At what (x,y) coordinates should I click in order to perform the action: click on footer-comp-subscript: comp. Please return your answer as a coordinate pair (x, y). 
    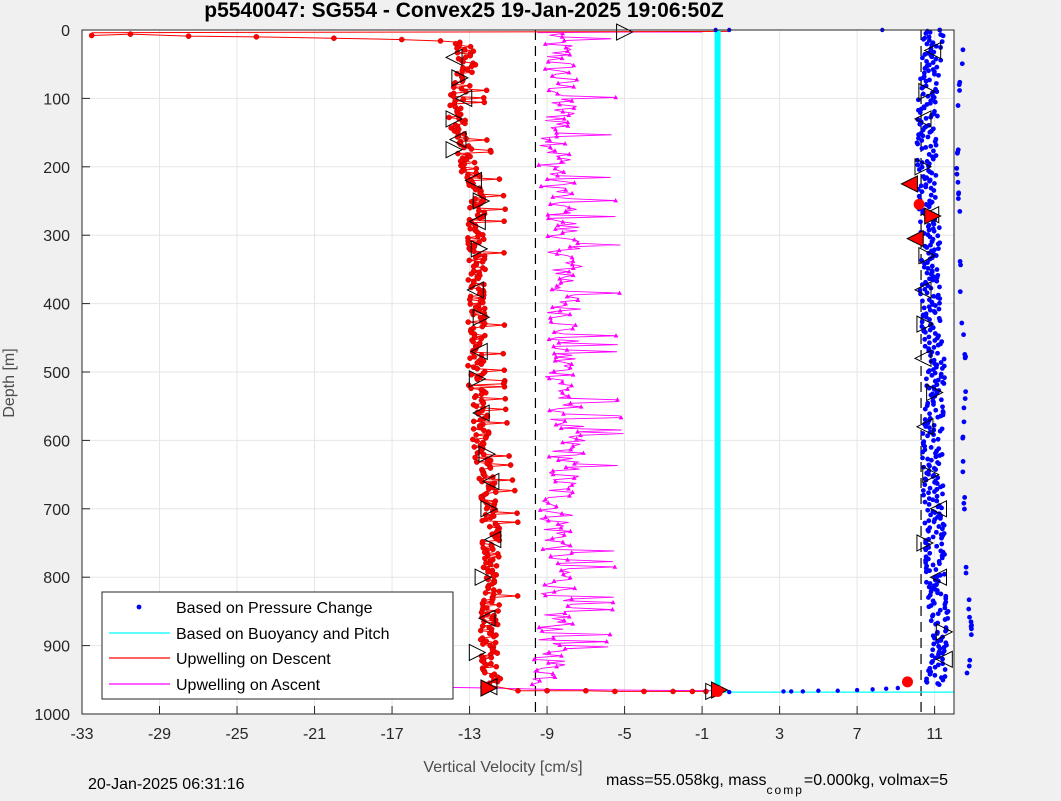
    Looking at the image, I should click on (785, 790).